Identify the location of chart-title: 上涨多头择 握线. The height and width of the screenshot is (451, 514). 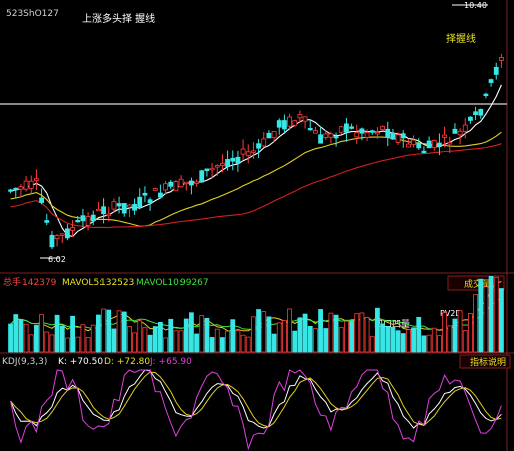
(118, 18).